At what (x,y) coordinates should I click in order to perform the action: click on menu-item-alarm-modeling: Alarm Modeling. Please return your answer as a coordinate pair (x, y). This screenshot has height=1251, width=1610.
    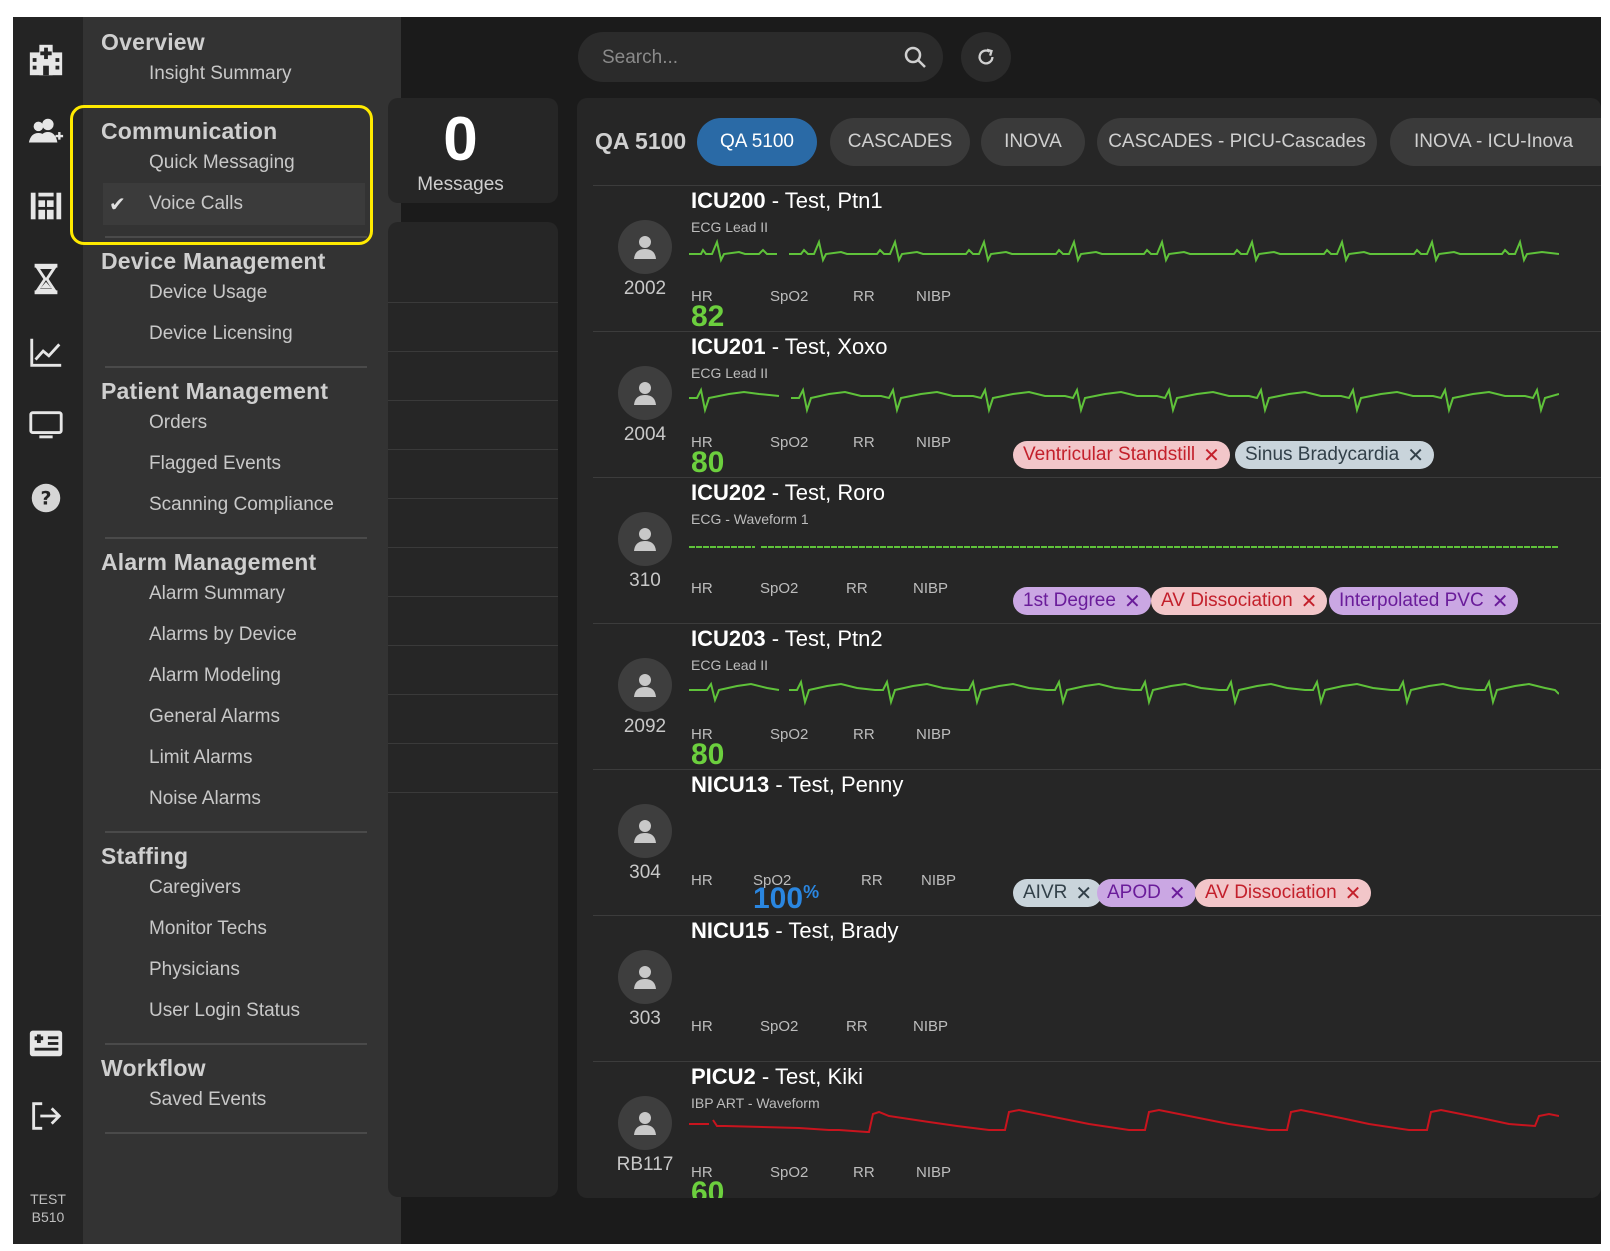
    Looking at the image, I should click on (215, 675).